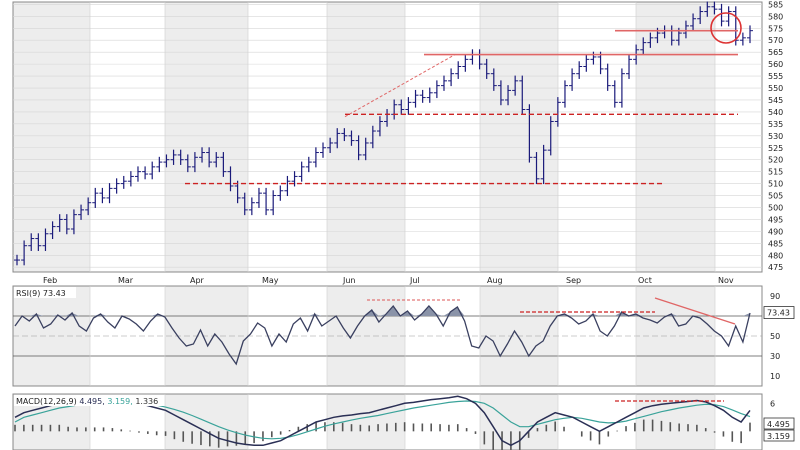 The height and width of the screenshot is (450, 800). What do you see at coordinates (775, 100) in the screenshot?
I see `price-tick-label: 545` at bounding box center [775, 100].